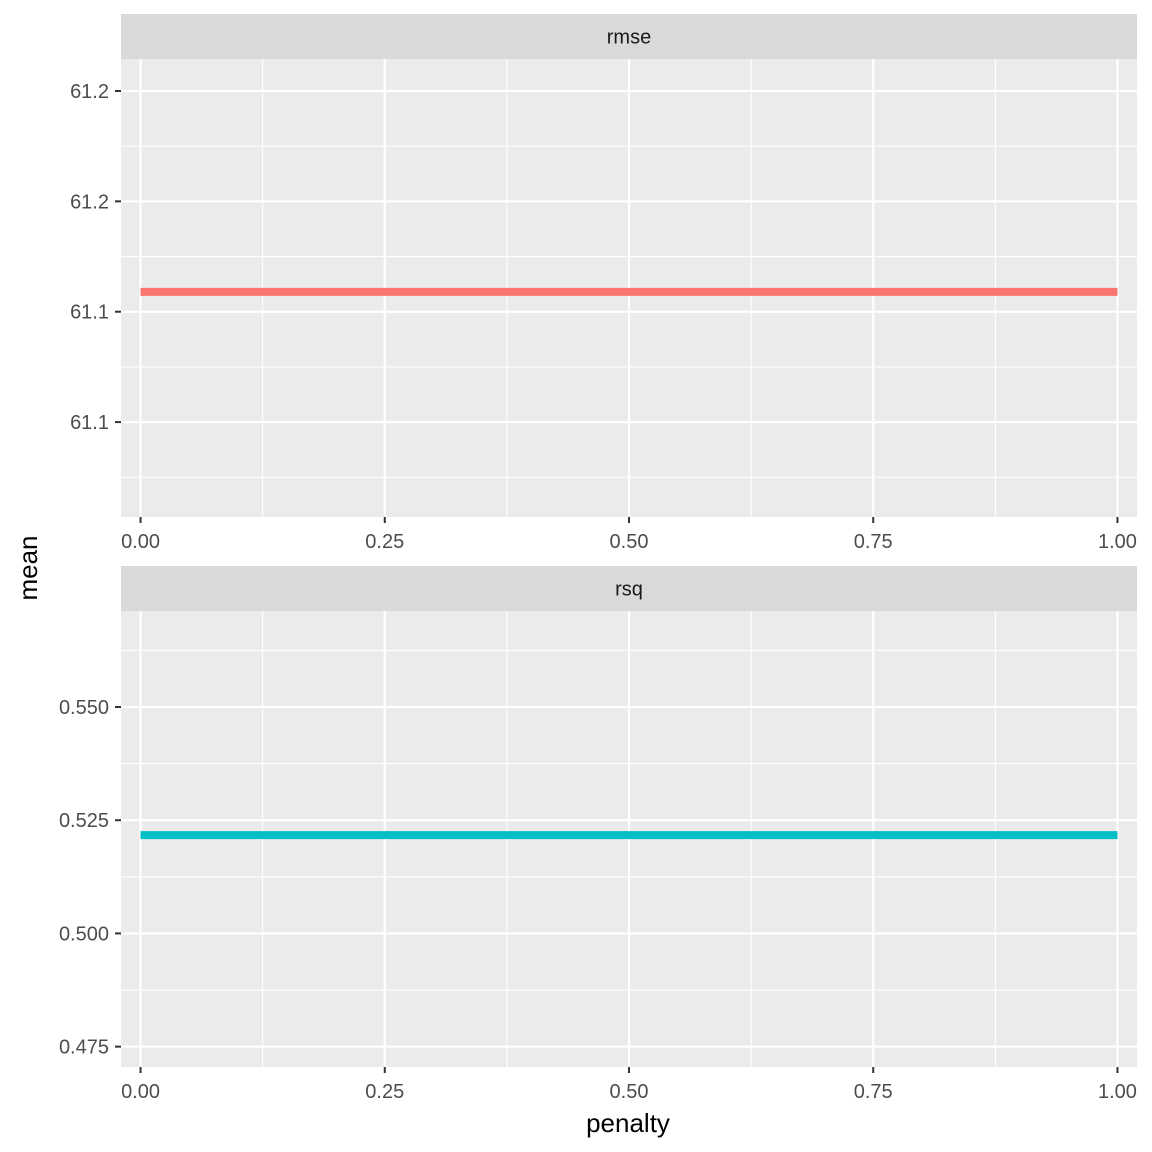 The width and height of the screenshot is (1152, 1152). I want to click on x-axis-title: penalty, so click(628, 1123).